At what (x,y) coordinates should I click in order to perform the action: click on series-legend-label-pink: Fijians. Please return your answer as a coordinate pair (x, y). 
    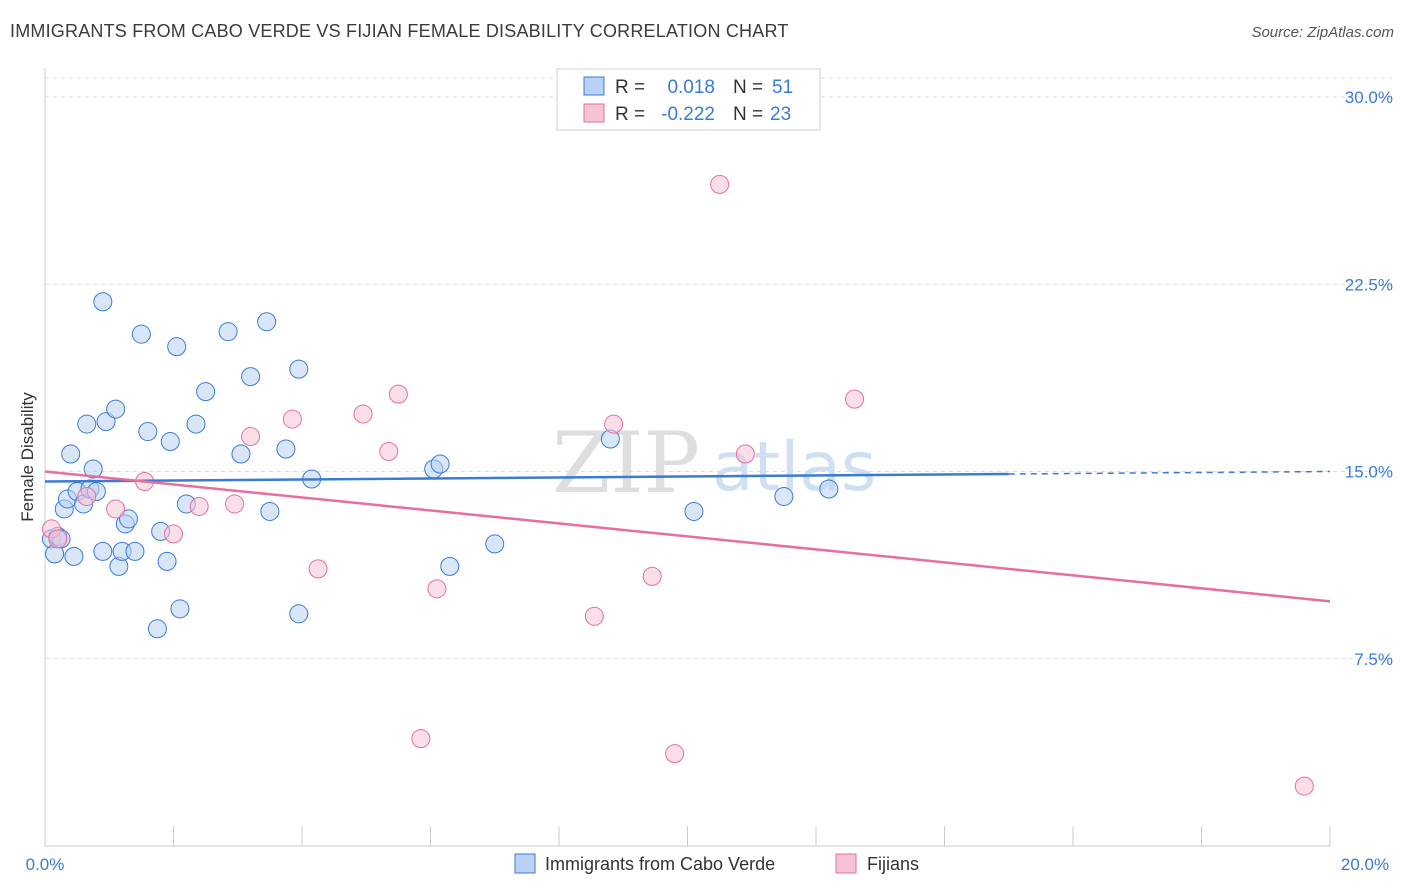
    Looking at the image, I should click on (893, 864).